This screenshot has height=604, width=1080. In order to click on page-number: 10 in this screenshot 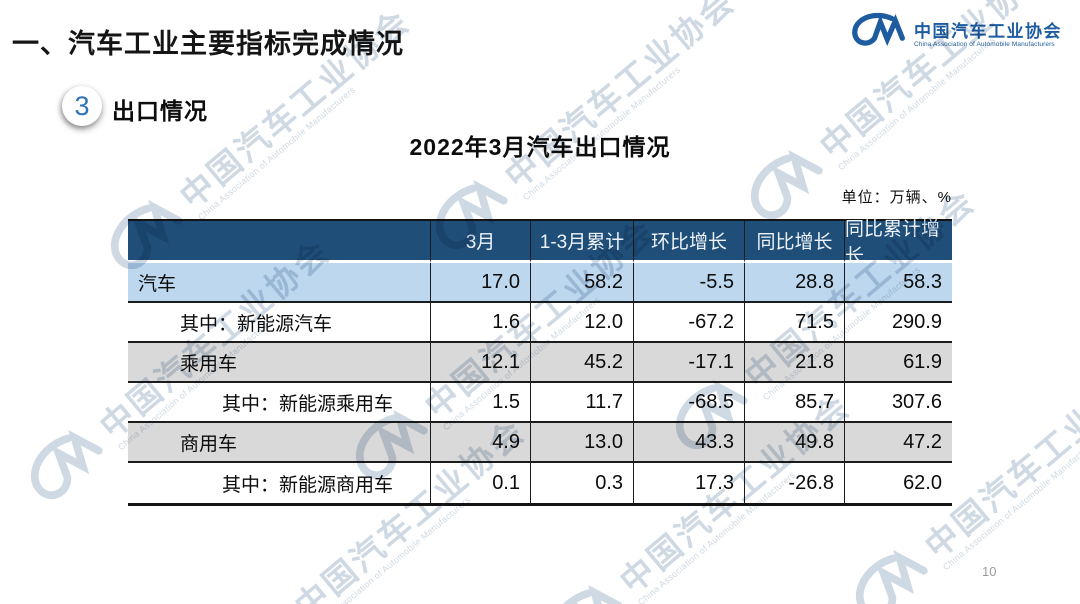, I will do `click(989, 571)`.